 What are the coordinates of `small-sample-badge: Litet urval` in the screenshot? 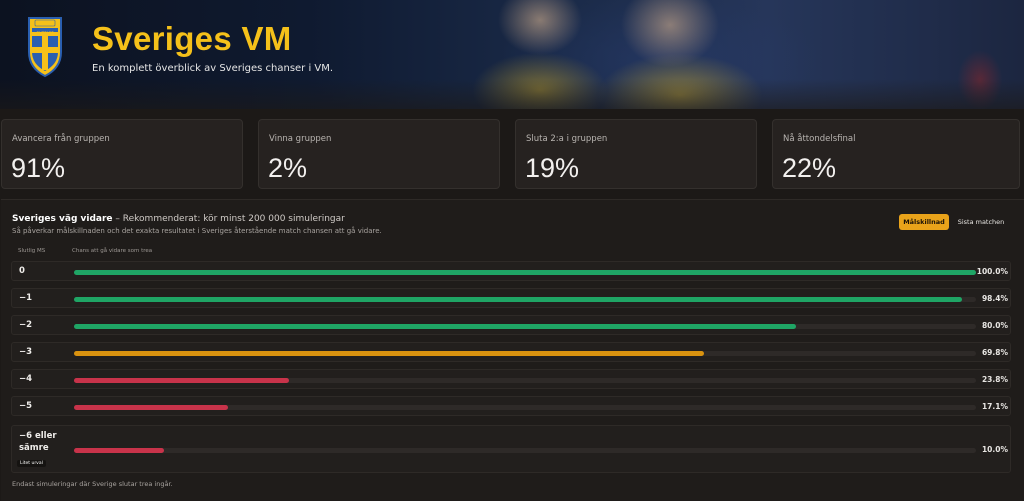 It's located at (31, 463).